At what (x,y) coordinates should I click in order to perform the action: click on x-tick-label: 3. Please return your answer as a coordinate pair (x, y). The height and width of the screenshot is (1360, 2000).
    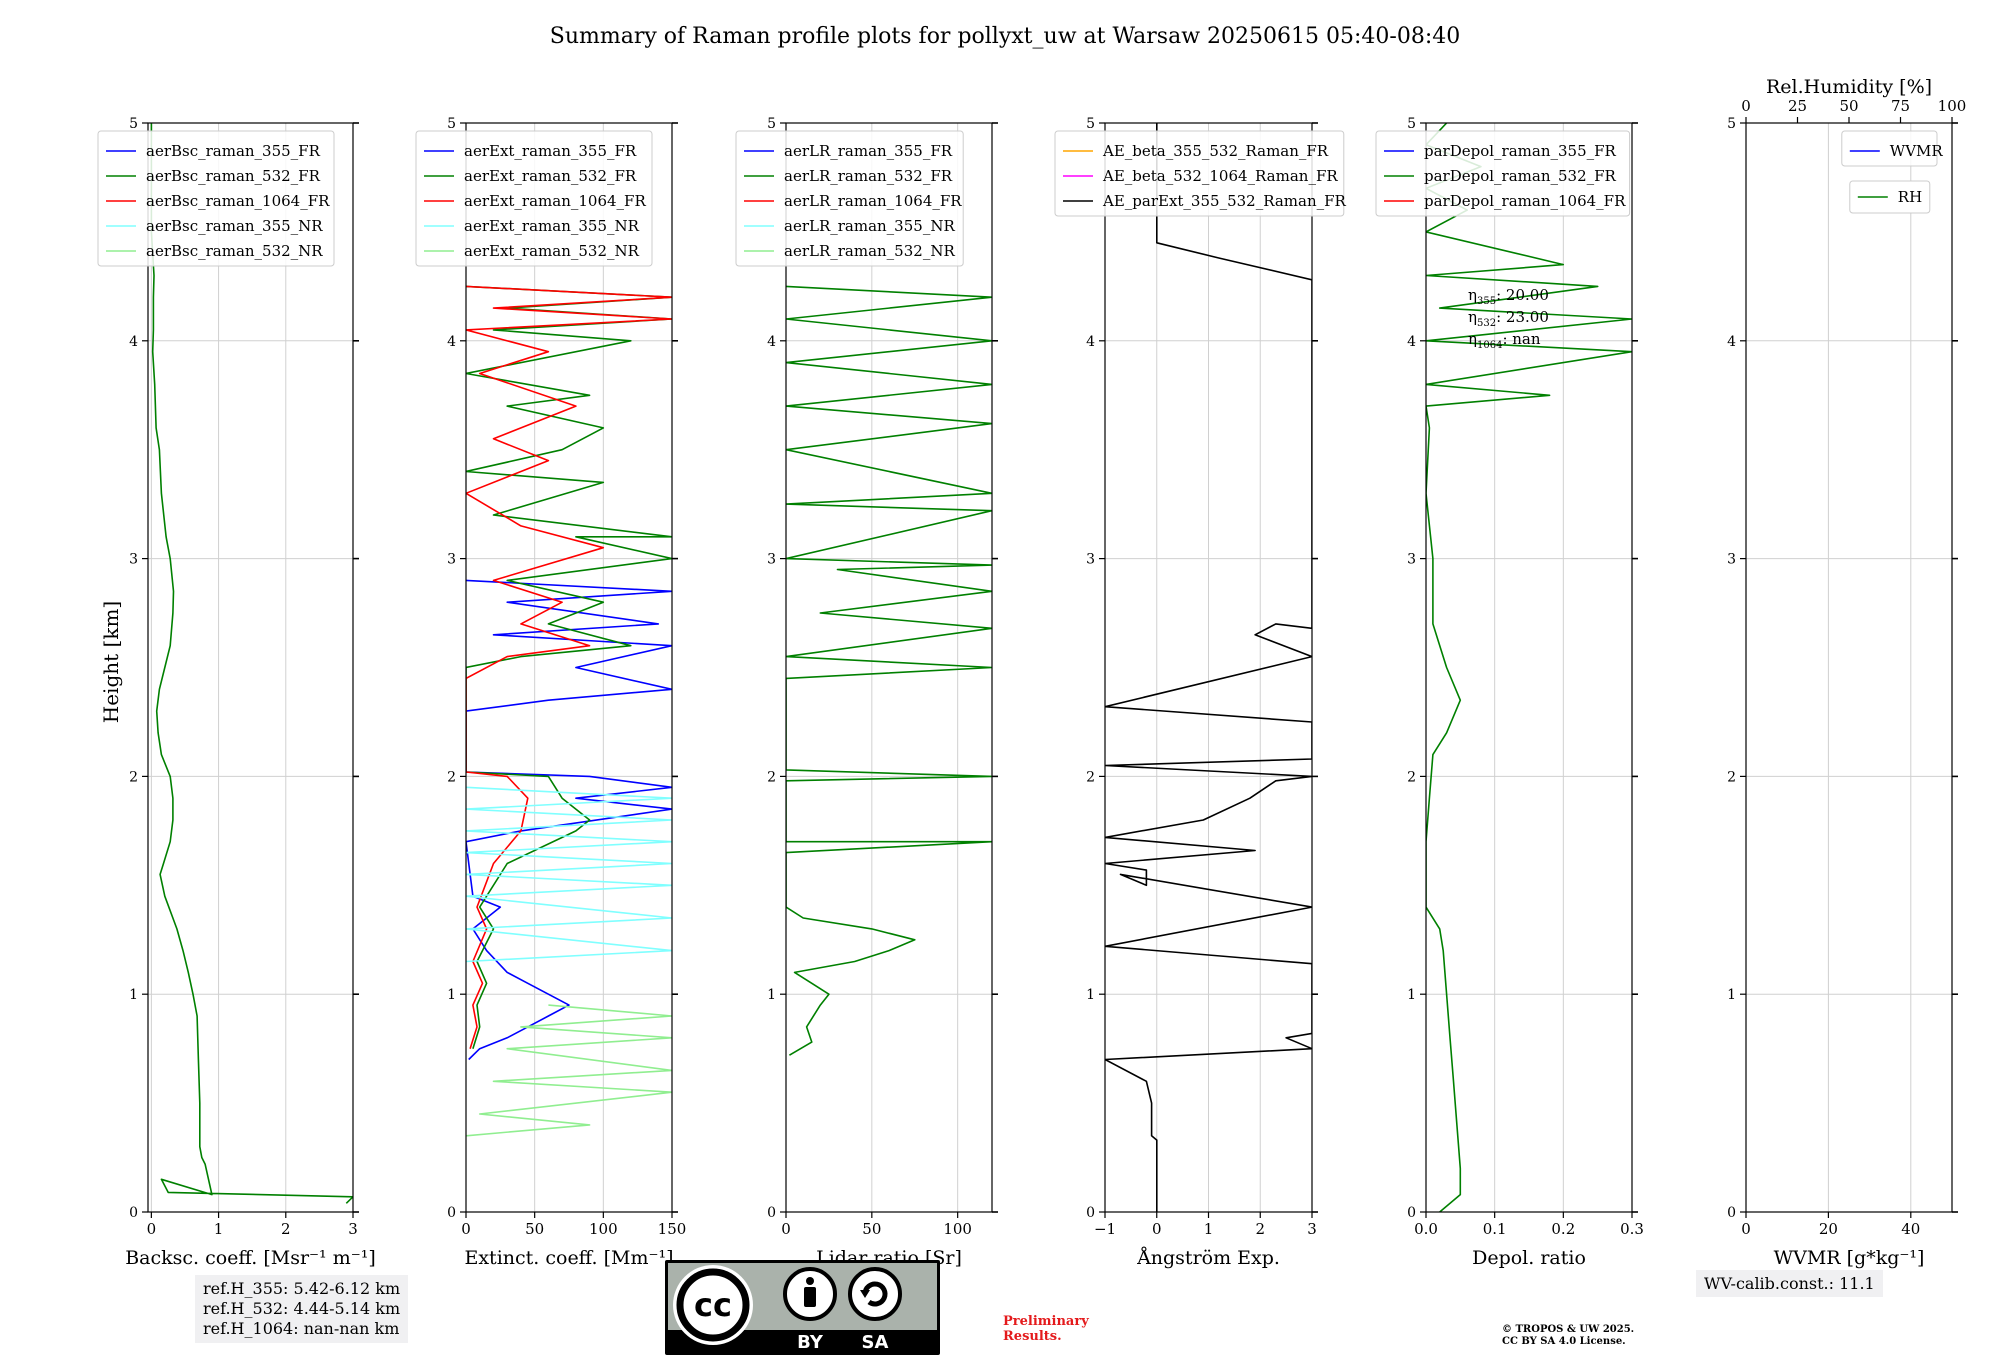
    Looking at the image, I should click on (1312, 1229).